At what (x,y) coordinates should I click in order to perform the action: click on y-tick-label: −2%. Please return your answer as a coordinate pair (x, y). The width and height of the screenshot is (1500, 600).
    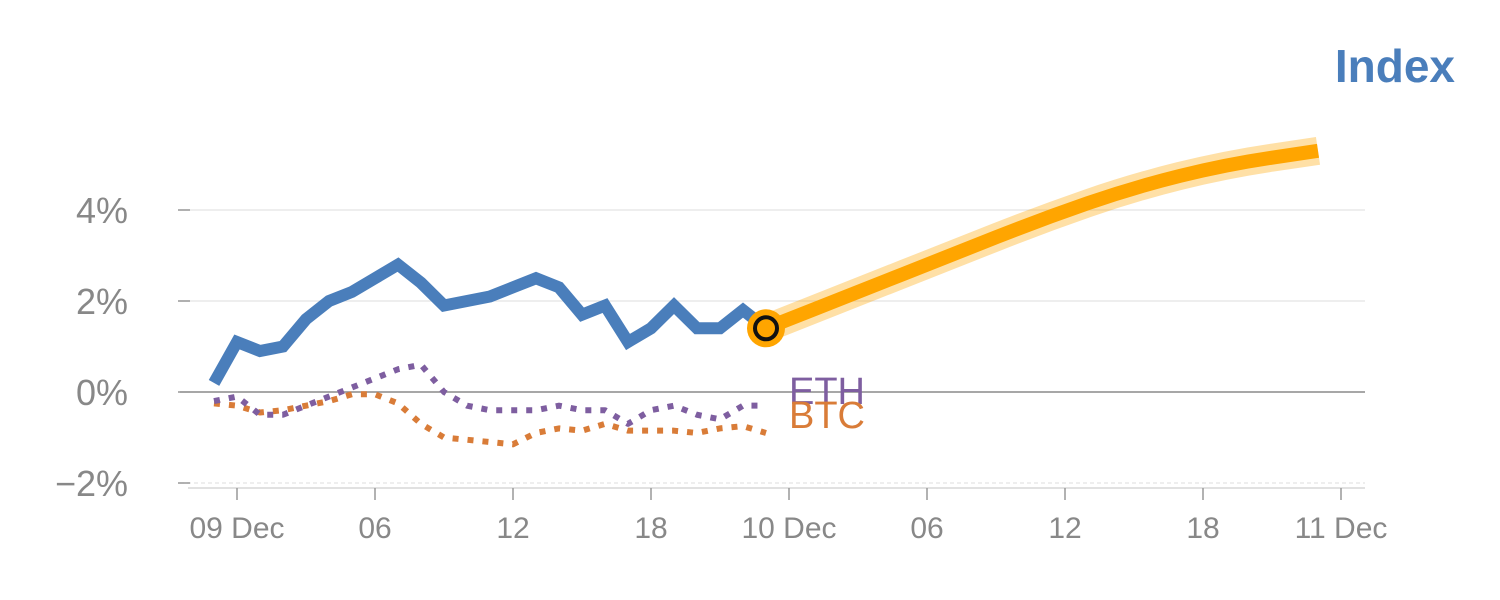
    Looking at the image, I should click on (91, 483).